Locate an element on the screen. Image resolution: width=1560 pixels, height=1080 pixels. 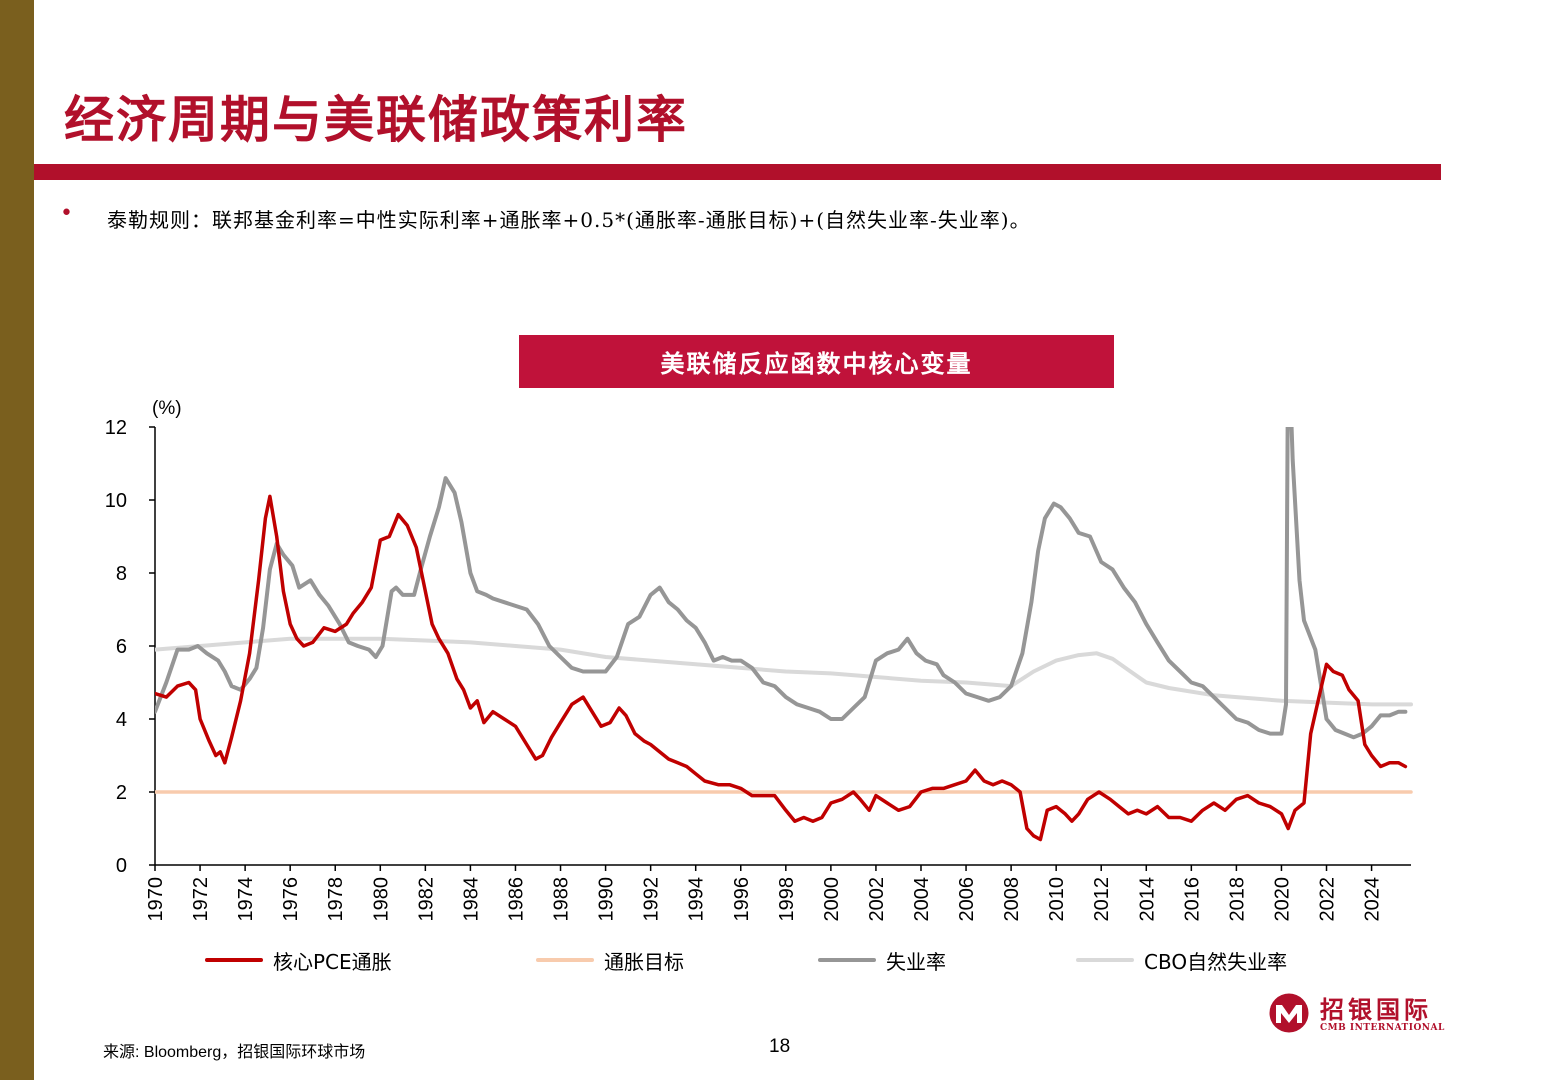
legend-item: 失业率 is located at coordinates (882, 960).